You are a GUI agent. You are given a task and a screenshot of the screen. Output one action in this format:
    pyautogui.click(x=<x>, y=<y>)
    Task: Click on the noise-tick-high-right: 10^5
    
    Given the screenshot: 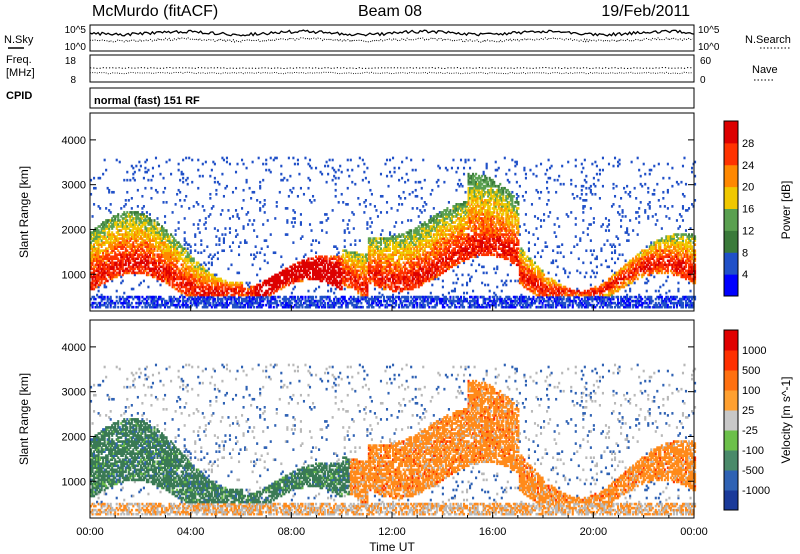 What is the action you would take?
    pyautogui.click(x=709, y=30)
    